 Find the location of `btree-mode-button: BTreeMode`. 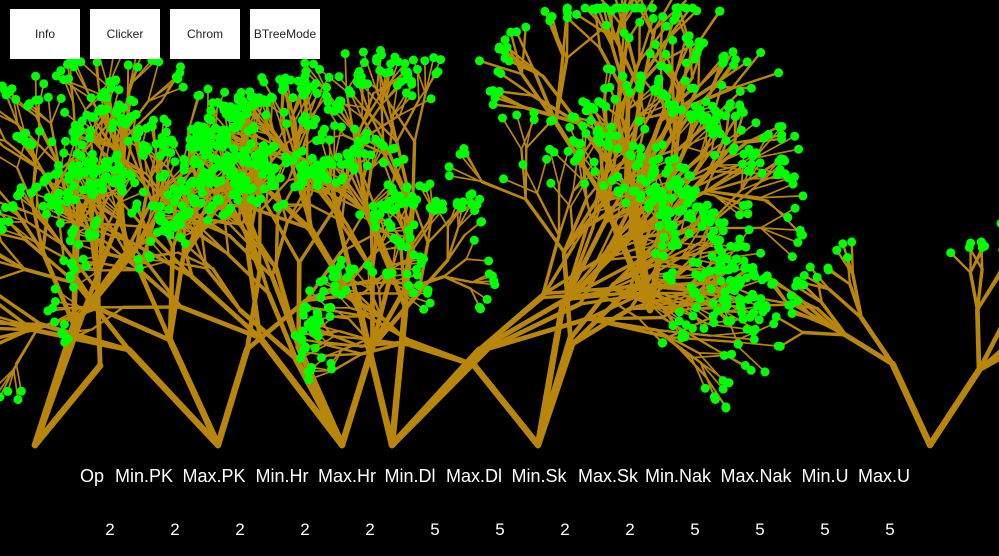

btree-mode-button: BTreeMode is located at coordinates (285, 34).